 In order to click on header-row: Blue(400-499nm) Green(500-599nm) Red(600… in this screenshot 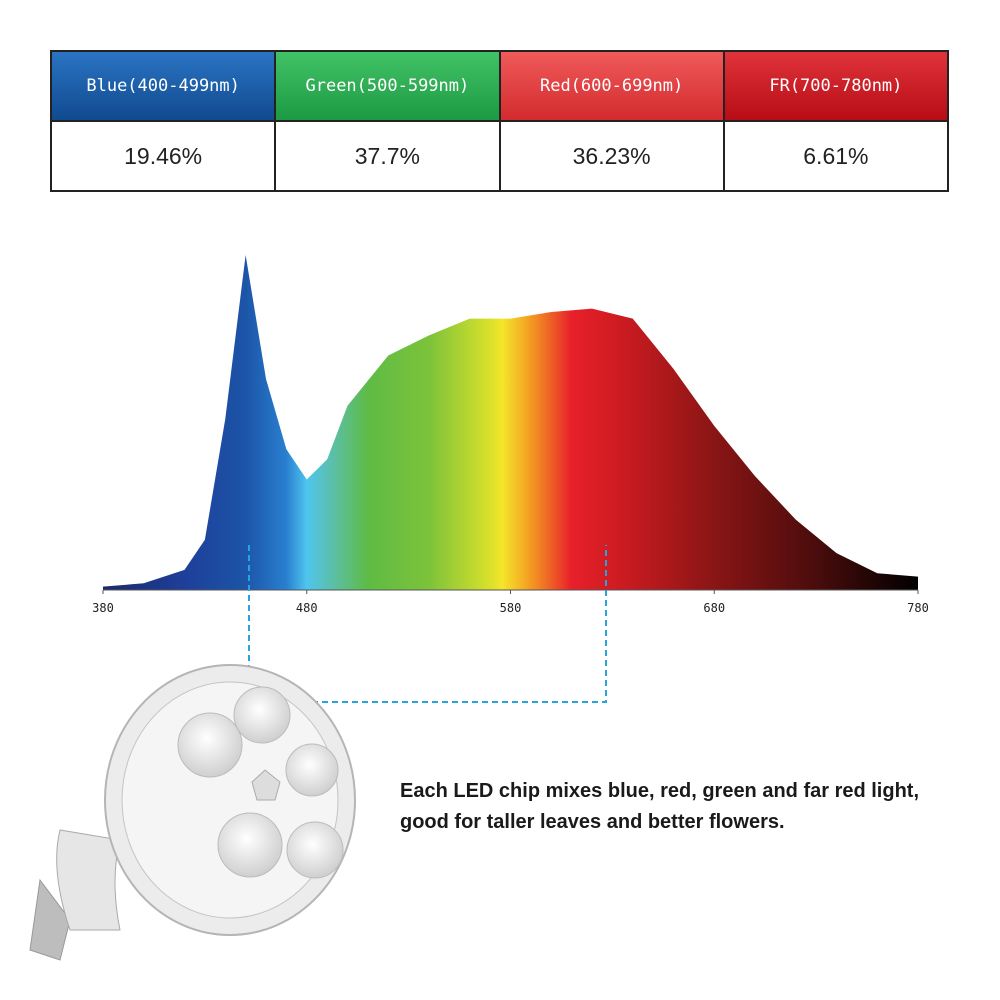, I will do `click(499, 86)`.